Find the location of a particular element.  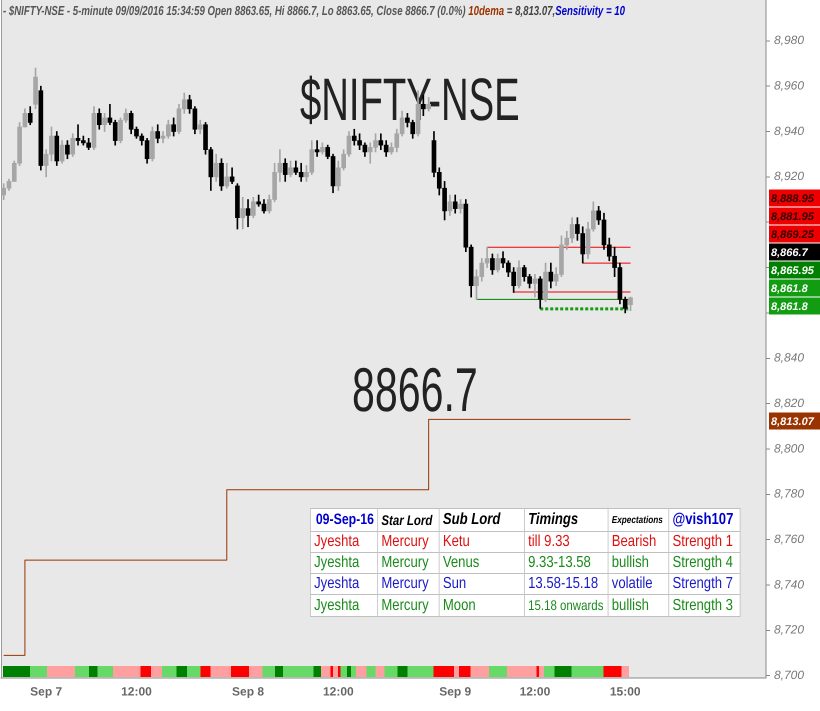

annotation: 13.58-15.18 is located at coordinates (563, 583).